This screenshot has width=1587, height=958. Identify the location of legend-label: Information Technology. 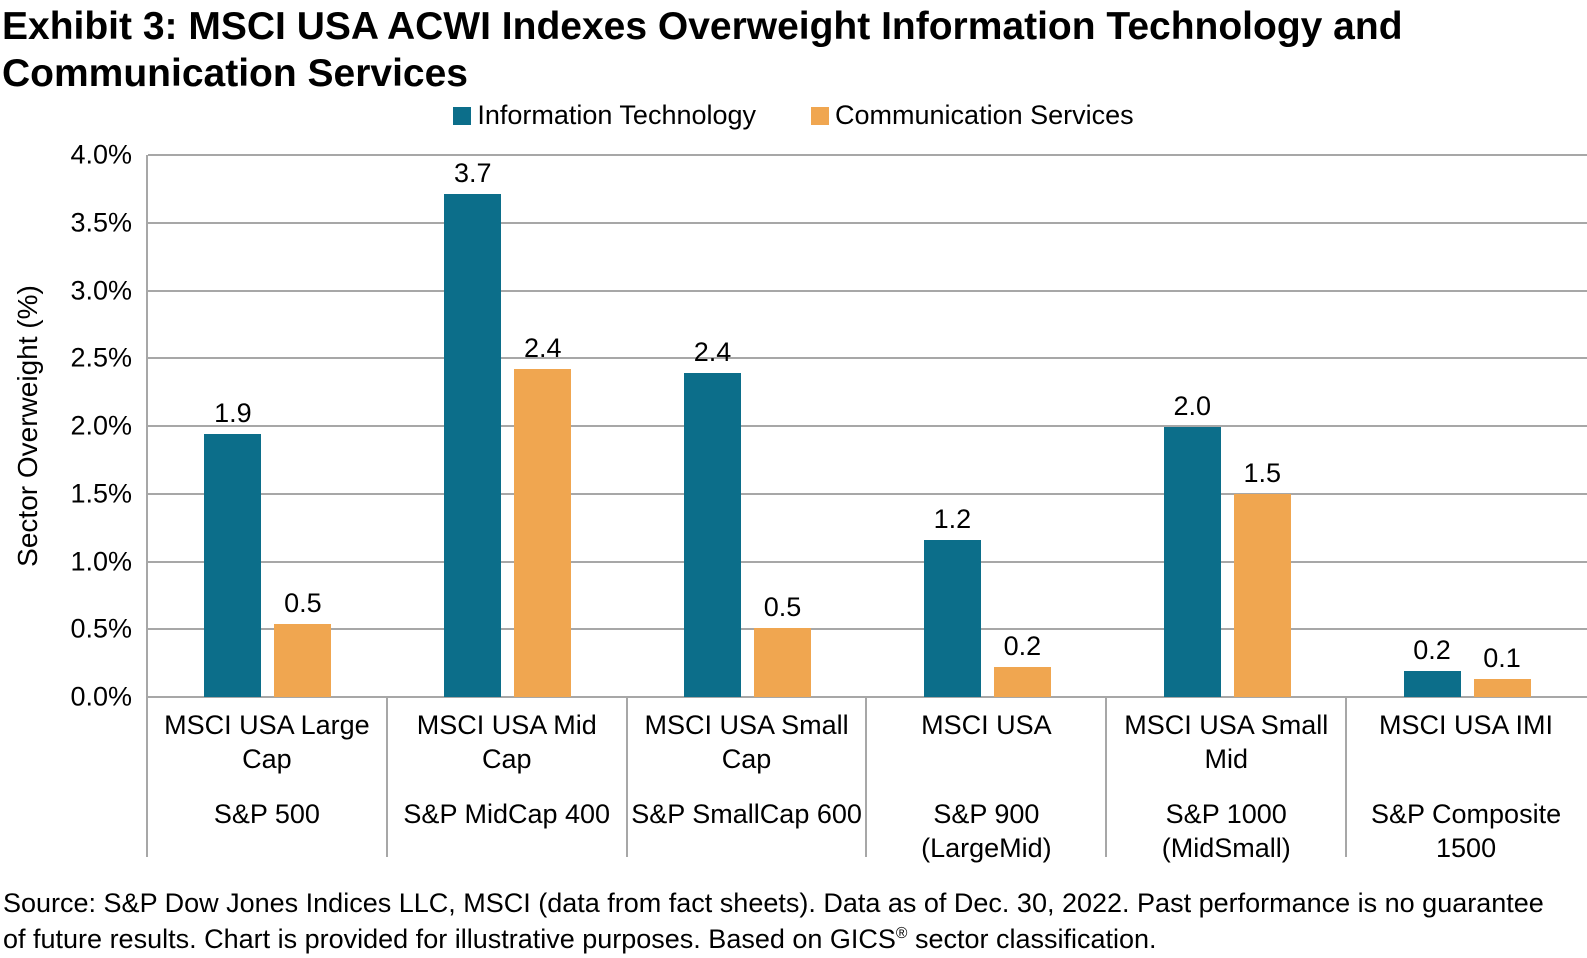
(617, 115).